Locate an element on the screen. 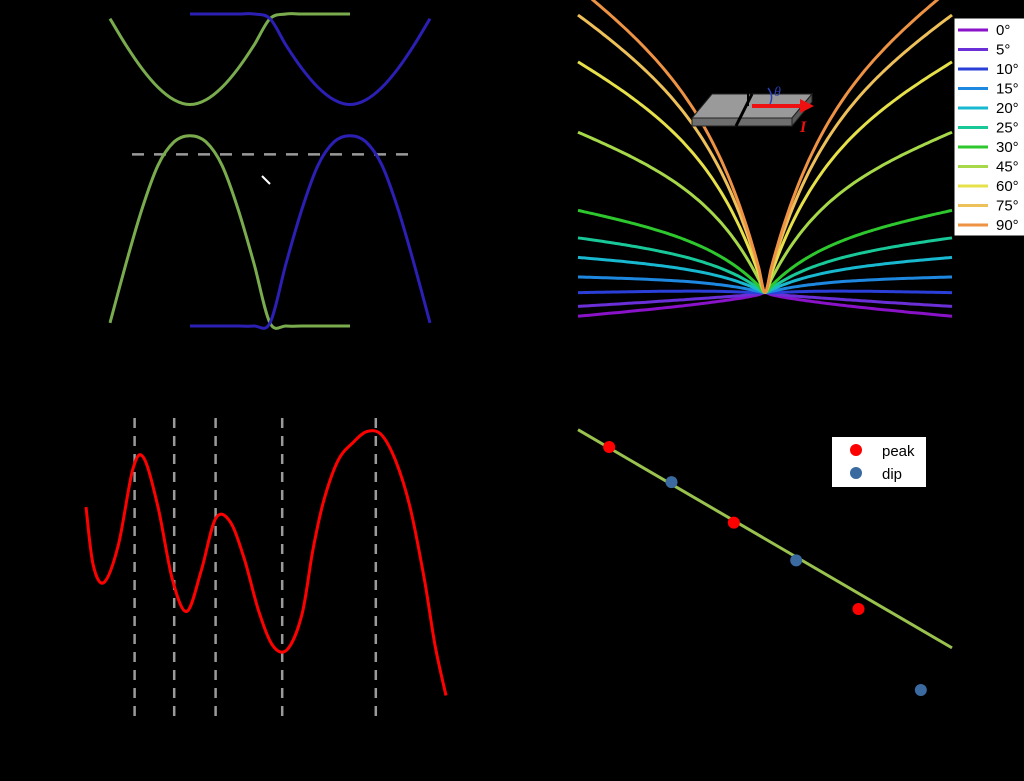 Image resolution: width=1024 pixels, height=781 pixels. peak-dip-legend: peak dip is located at coordinates (879, 462).